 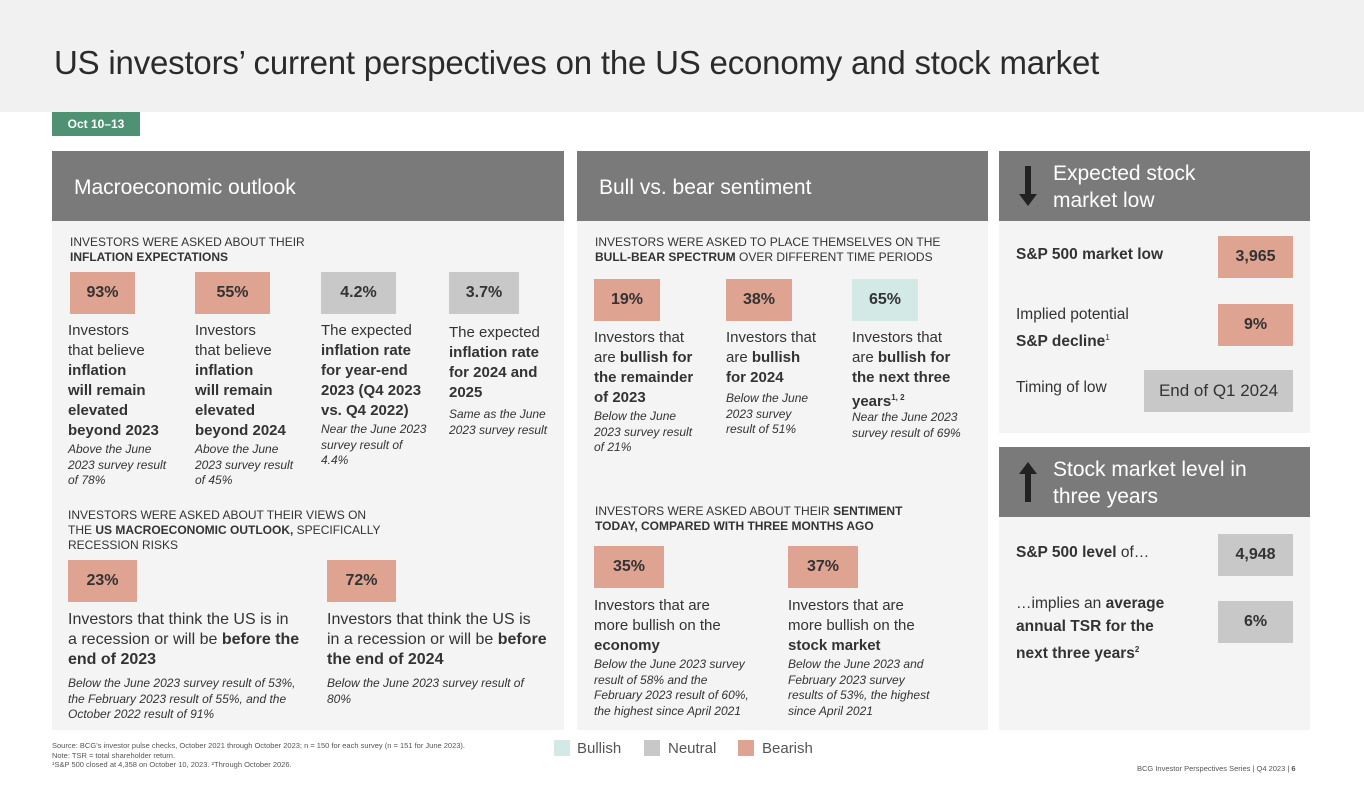 I want to click on bullish-economy-value: 35%, so click(x=629, y=567).